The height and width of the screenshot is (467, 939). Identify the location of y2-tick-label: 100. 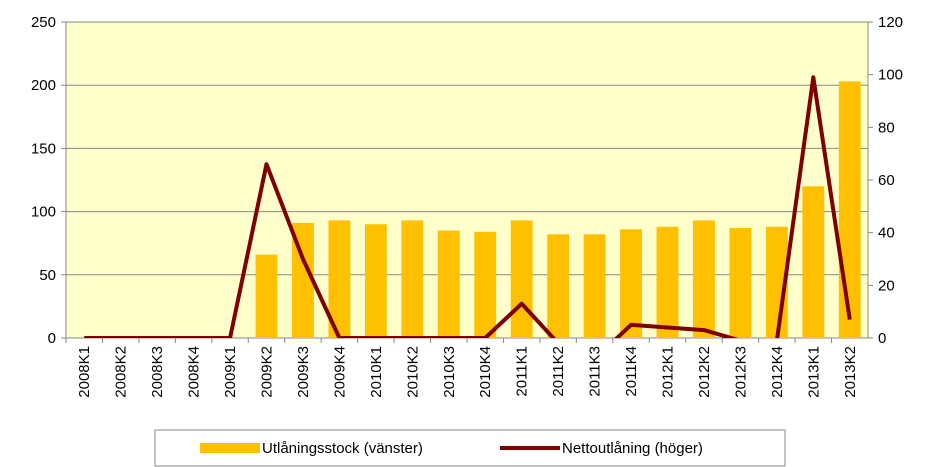
(890, 75).